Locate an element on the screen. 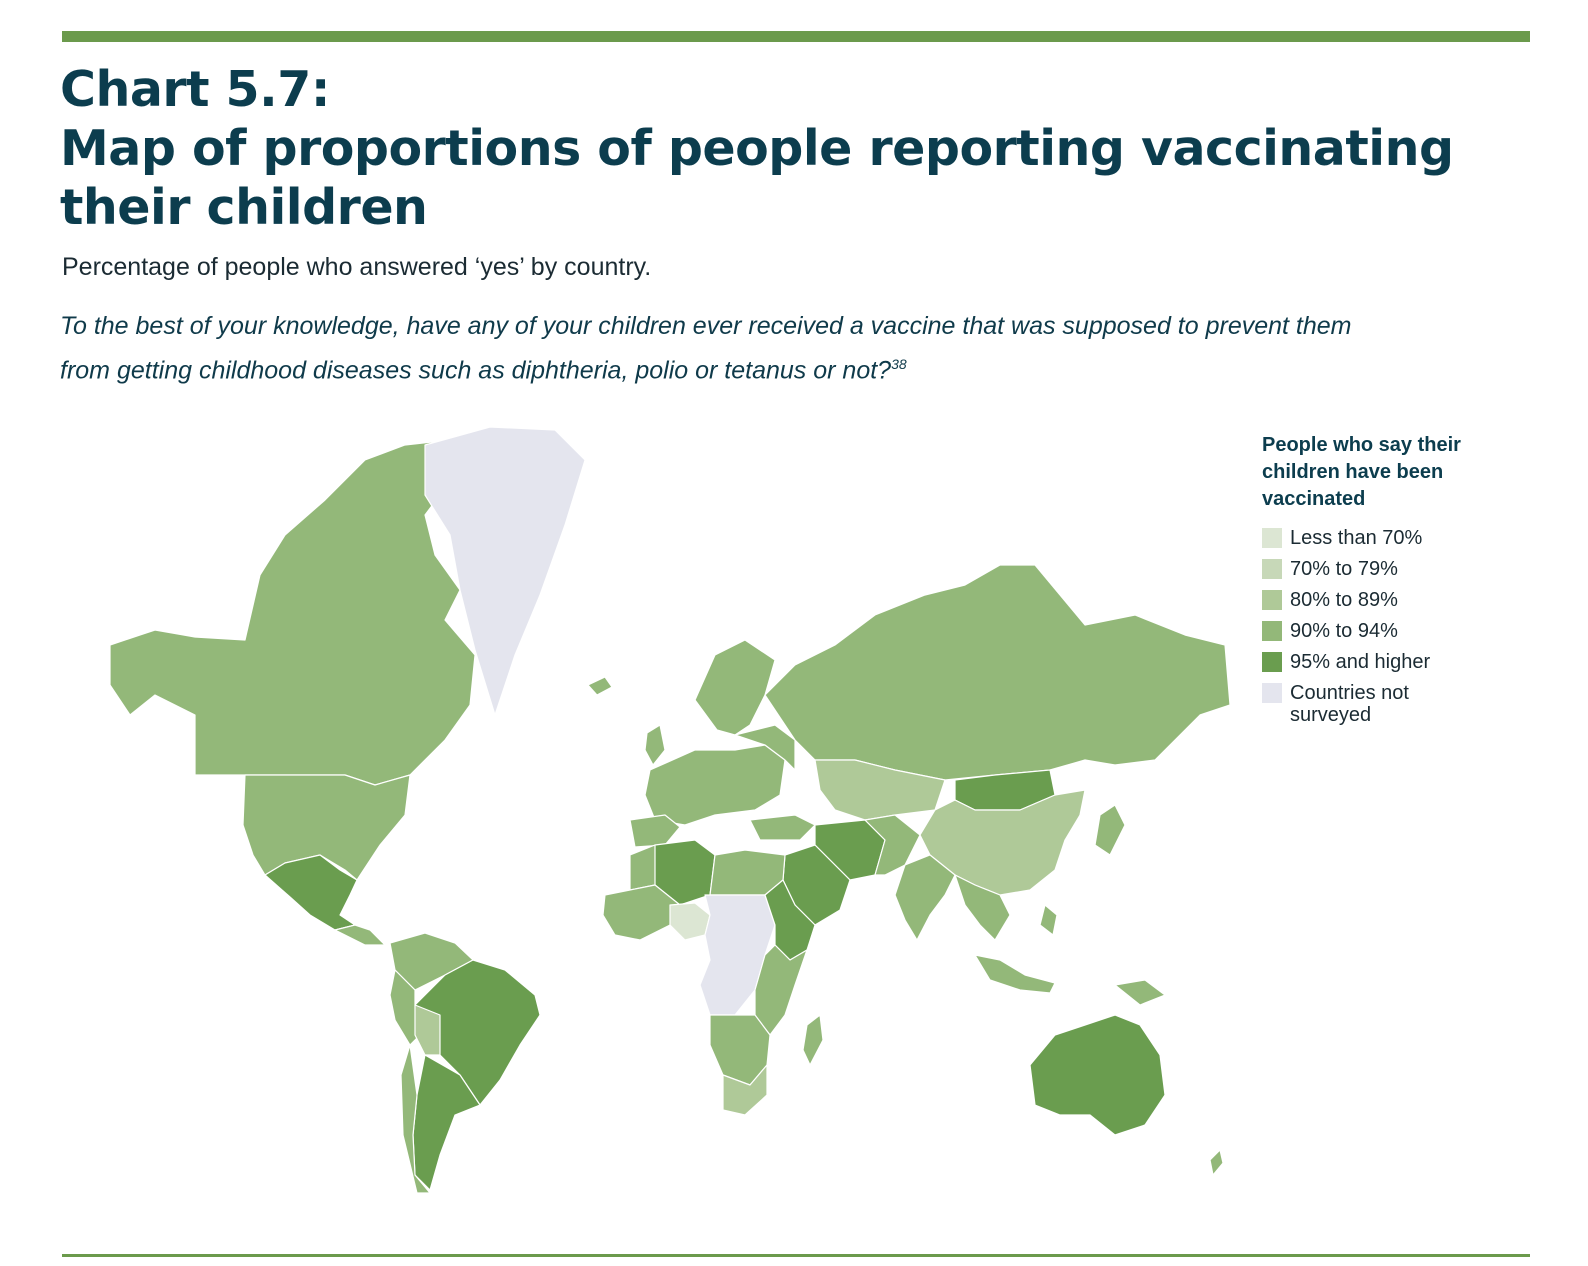 Image resolution: width=1588 pixels, height=1266 pixels. legend-item: 95% and higher is located at coordinates (1382, 662).